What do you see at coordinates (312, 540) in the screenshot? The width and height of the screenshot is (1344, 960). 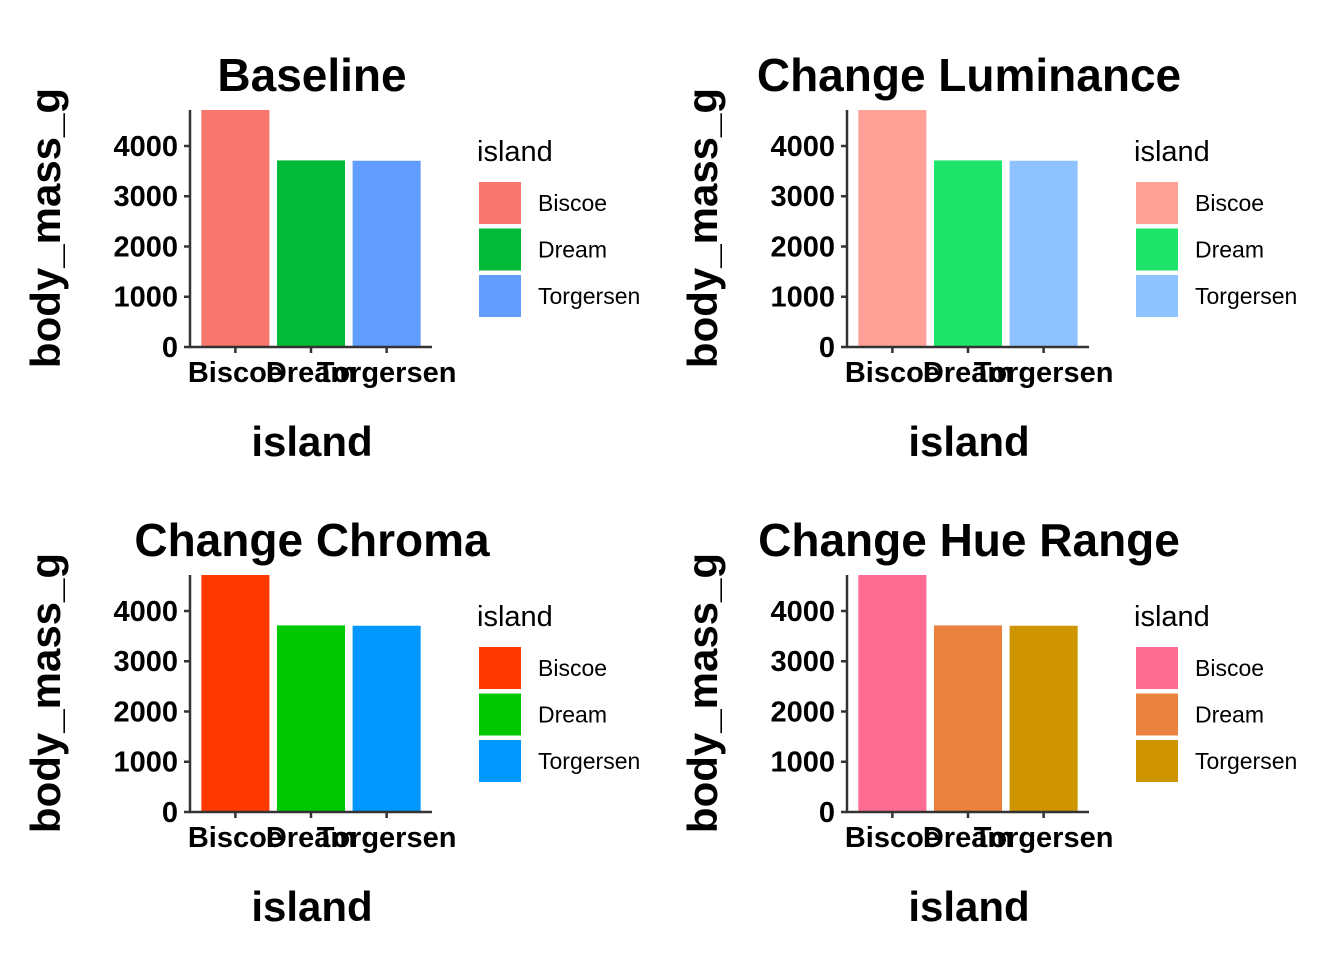 I see `chart-title: Change Chroma` at bounding box center [312, 540].